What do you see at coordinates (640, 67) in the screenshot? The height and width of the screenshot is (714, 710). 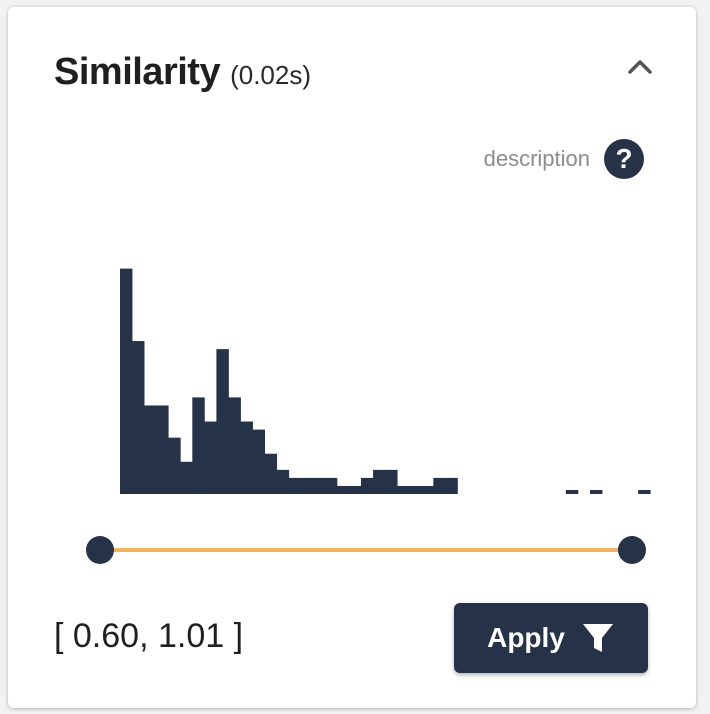 I see `chevron-up-icon` at bounding box center [640, 67].